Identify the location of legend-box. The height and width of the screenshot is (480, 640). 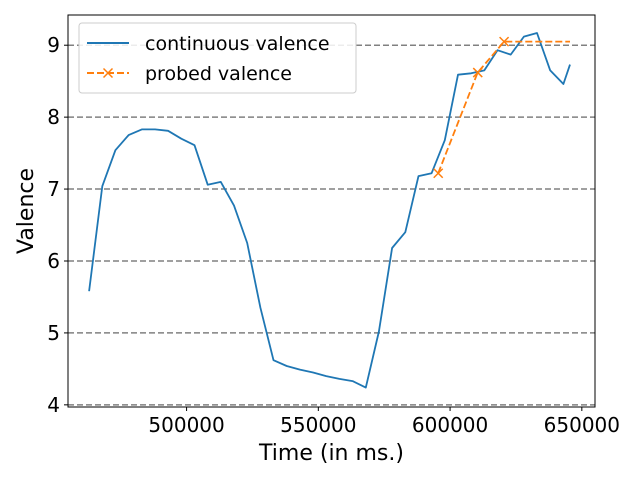
(217, 58).